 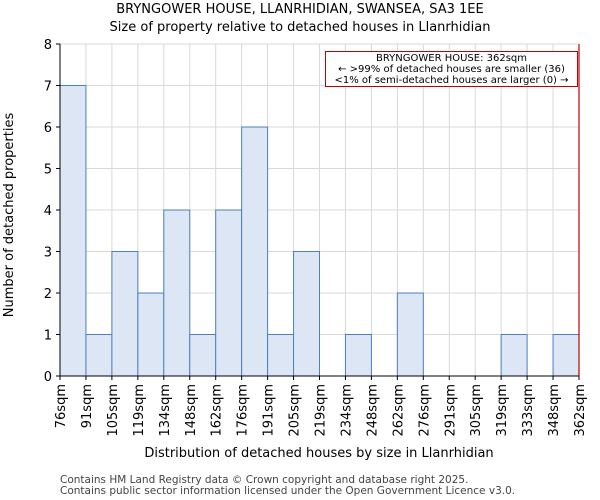 What do you see at coordinates (48, 336) in the screenshot?
I see `y-tick-label: 1` at bounding box center [48, 336].